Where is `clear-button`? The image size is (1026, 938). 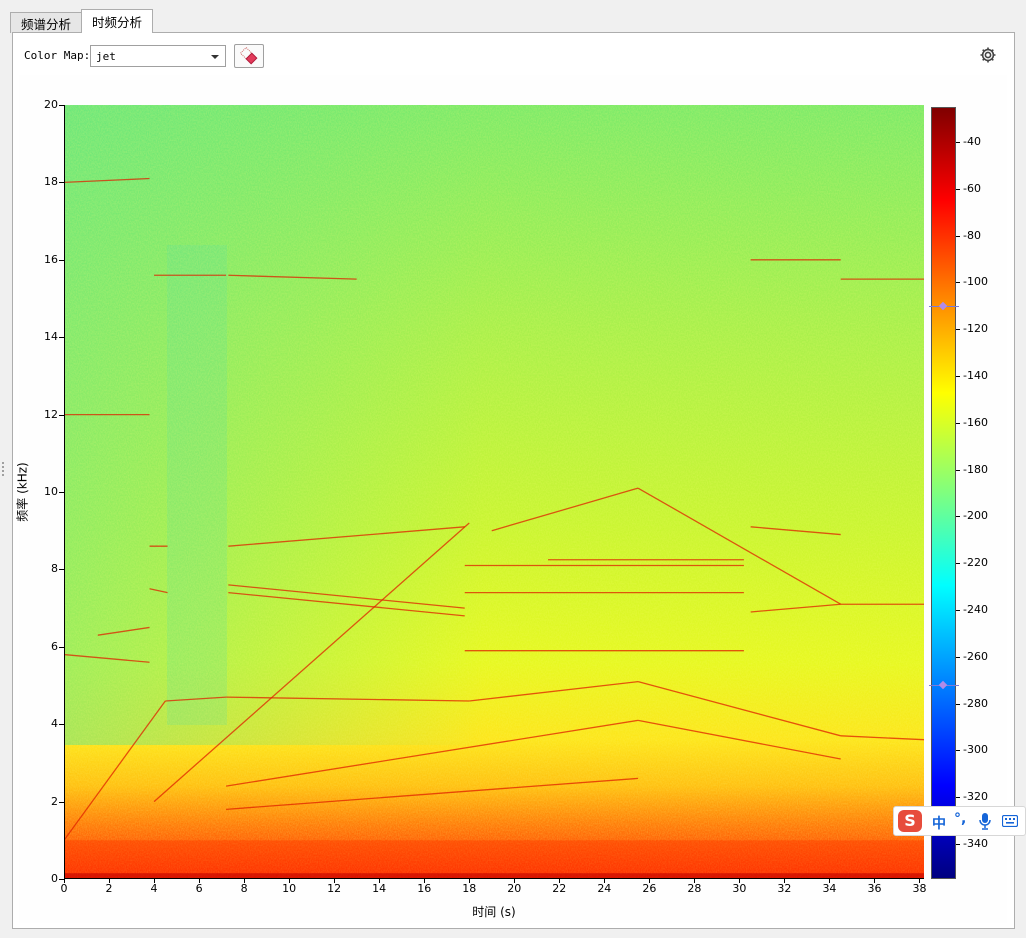
clear-button is located at coordinates (249, 56).